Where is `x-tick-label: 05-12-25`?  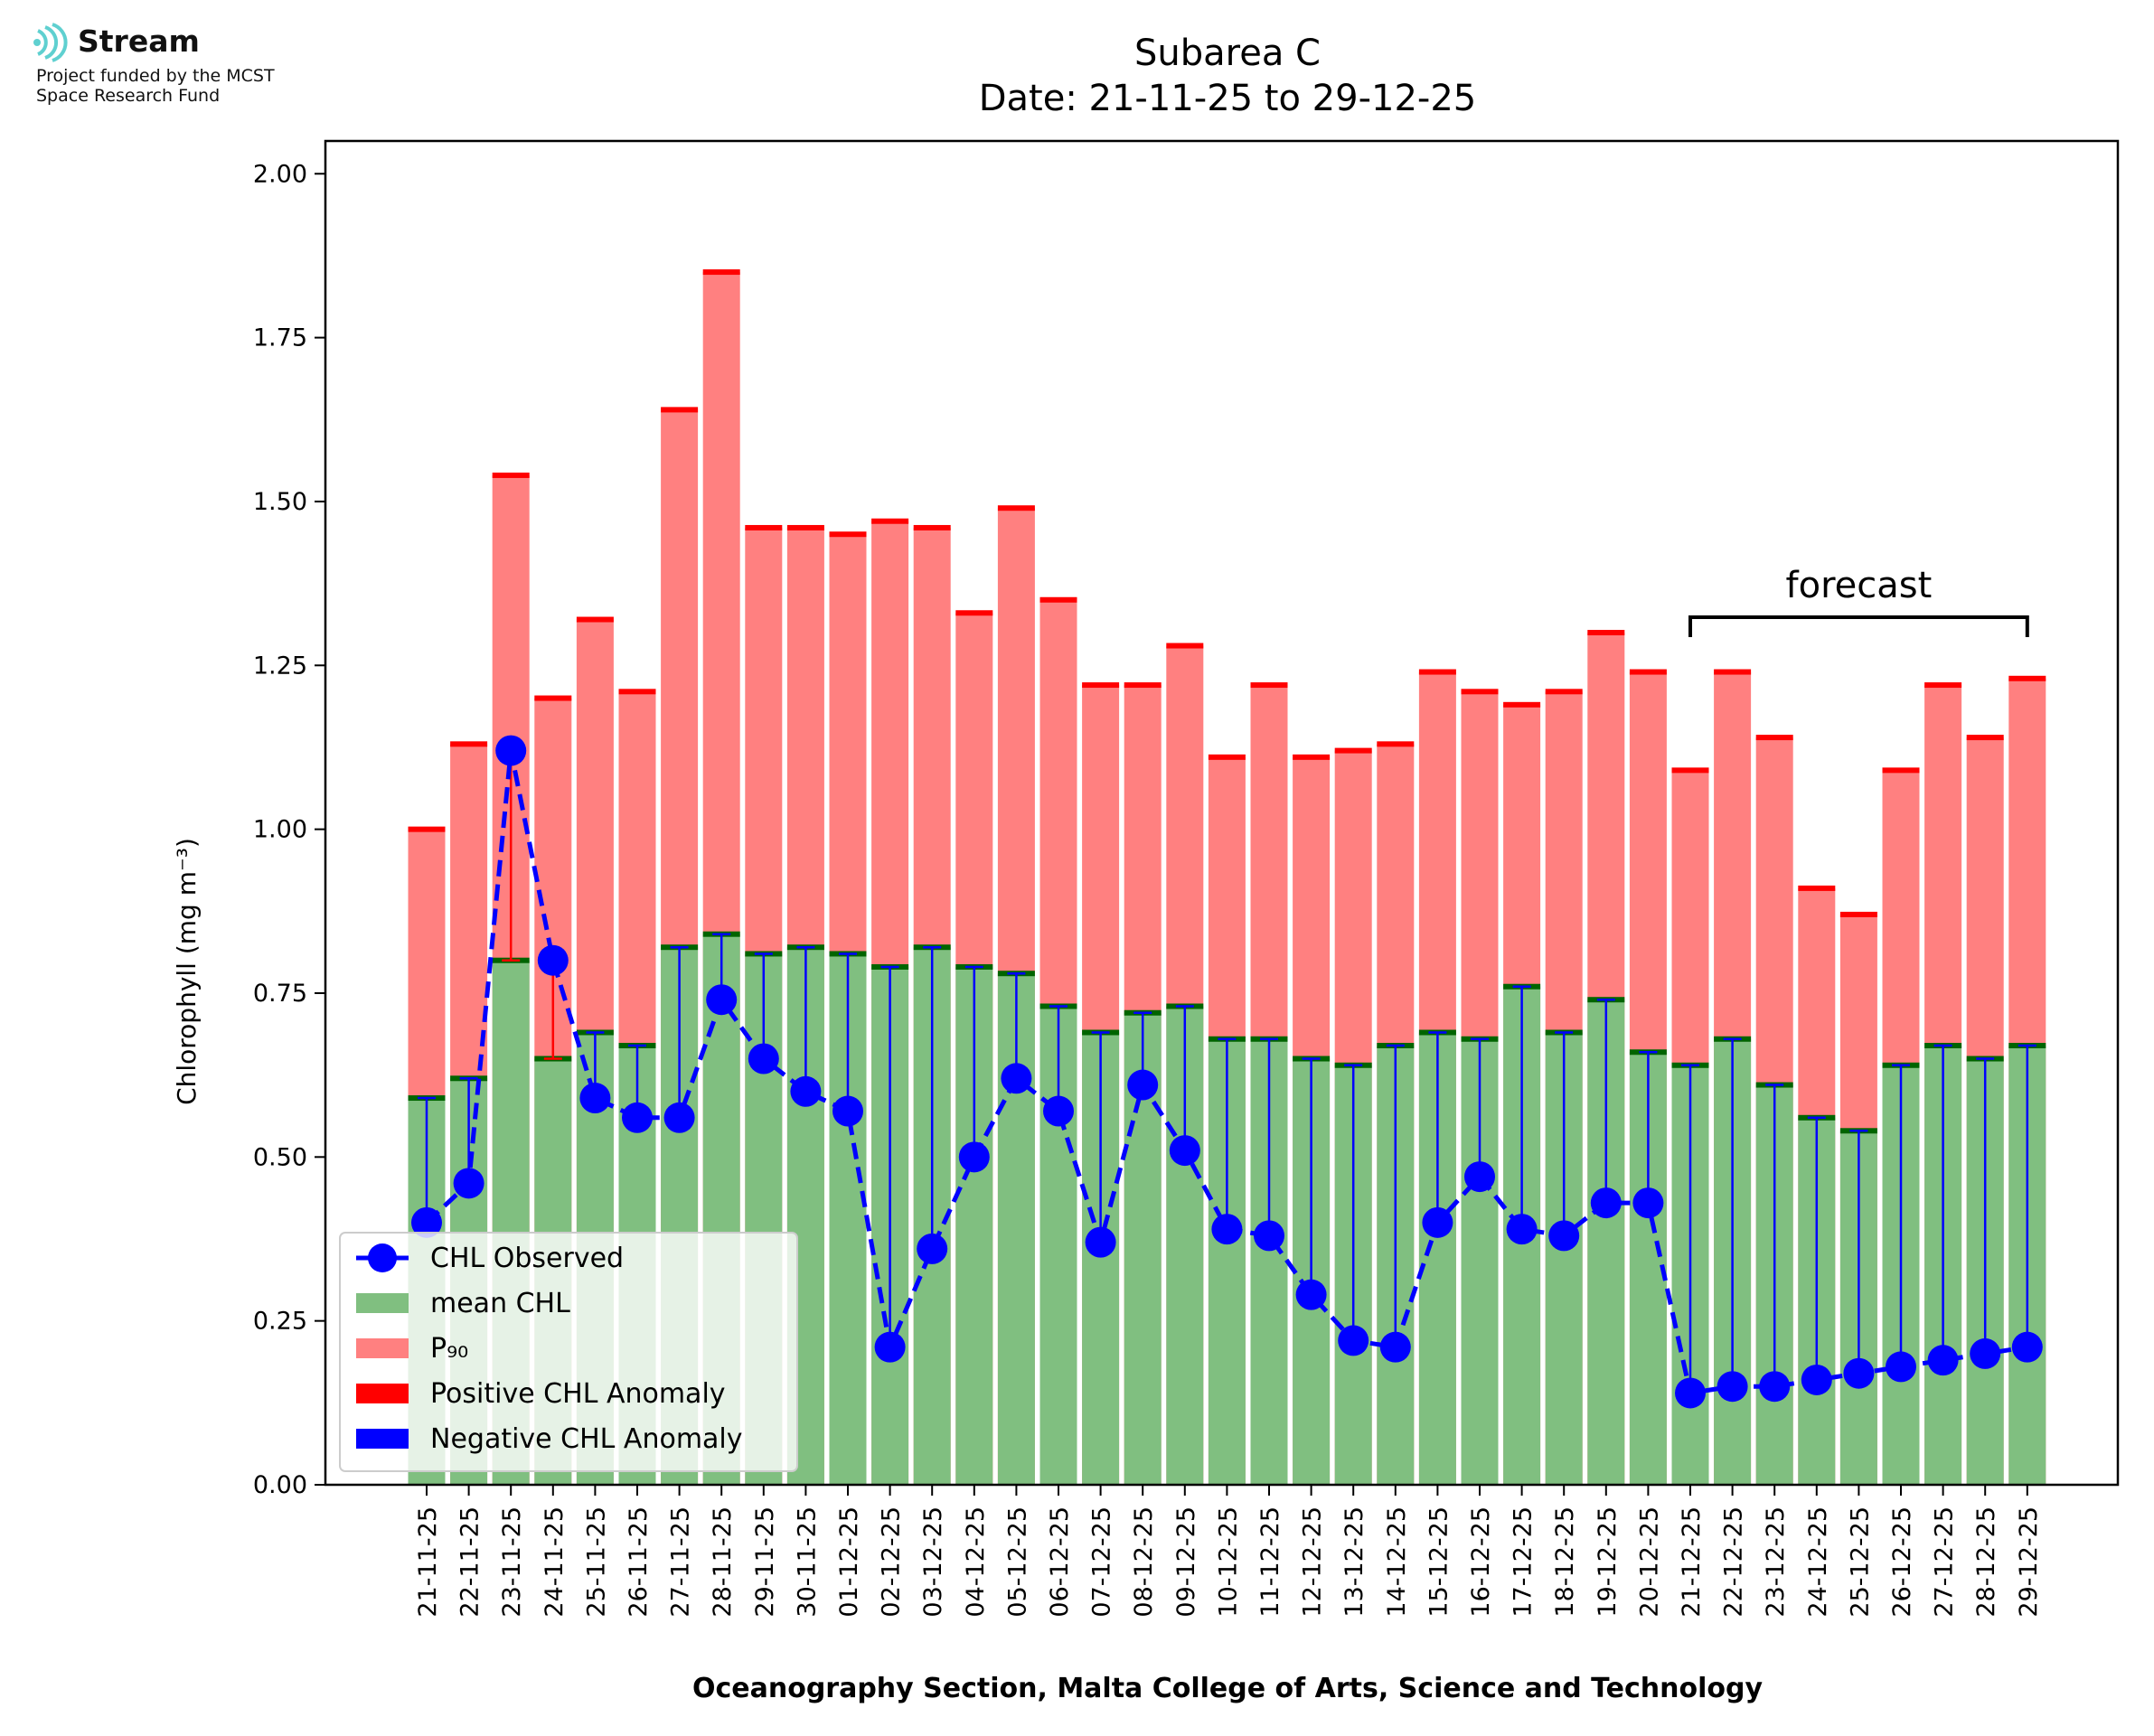 x-tick-label: 05-12-25 is located at coordinates (1017, 1562).